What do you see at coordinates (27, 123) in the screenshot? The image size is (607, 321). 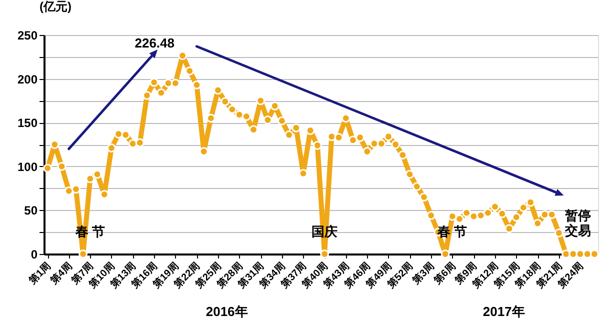 I see `y-tick-label: 150` at bounding box center [27, 123].